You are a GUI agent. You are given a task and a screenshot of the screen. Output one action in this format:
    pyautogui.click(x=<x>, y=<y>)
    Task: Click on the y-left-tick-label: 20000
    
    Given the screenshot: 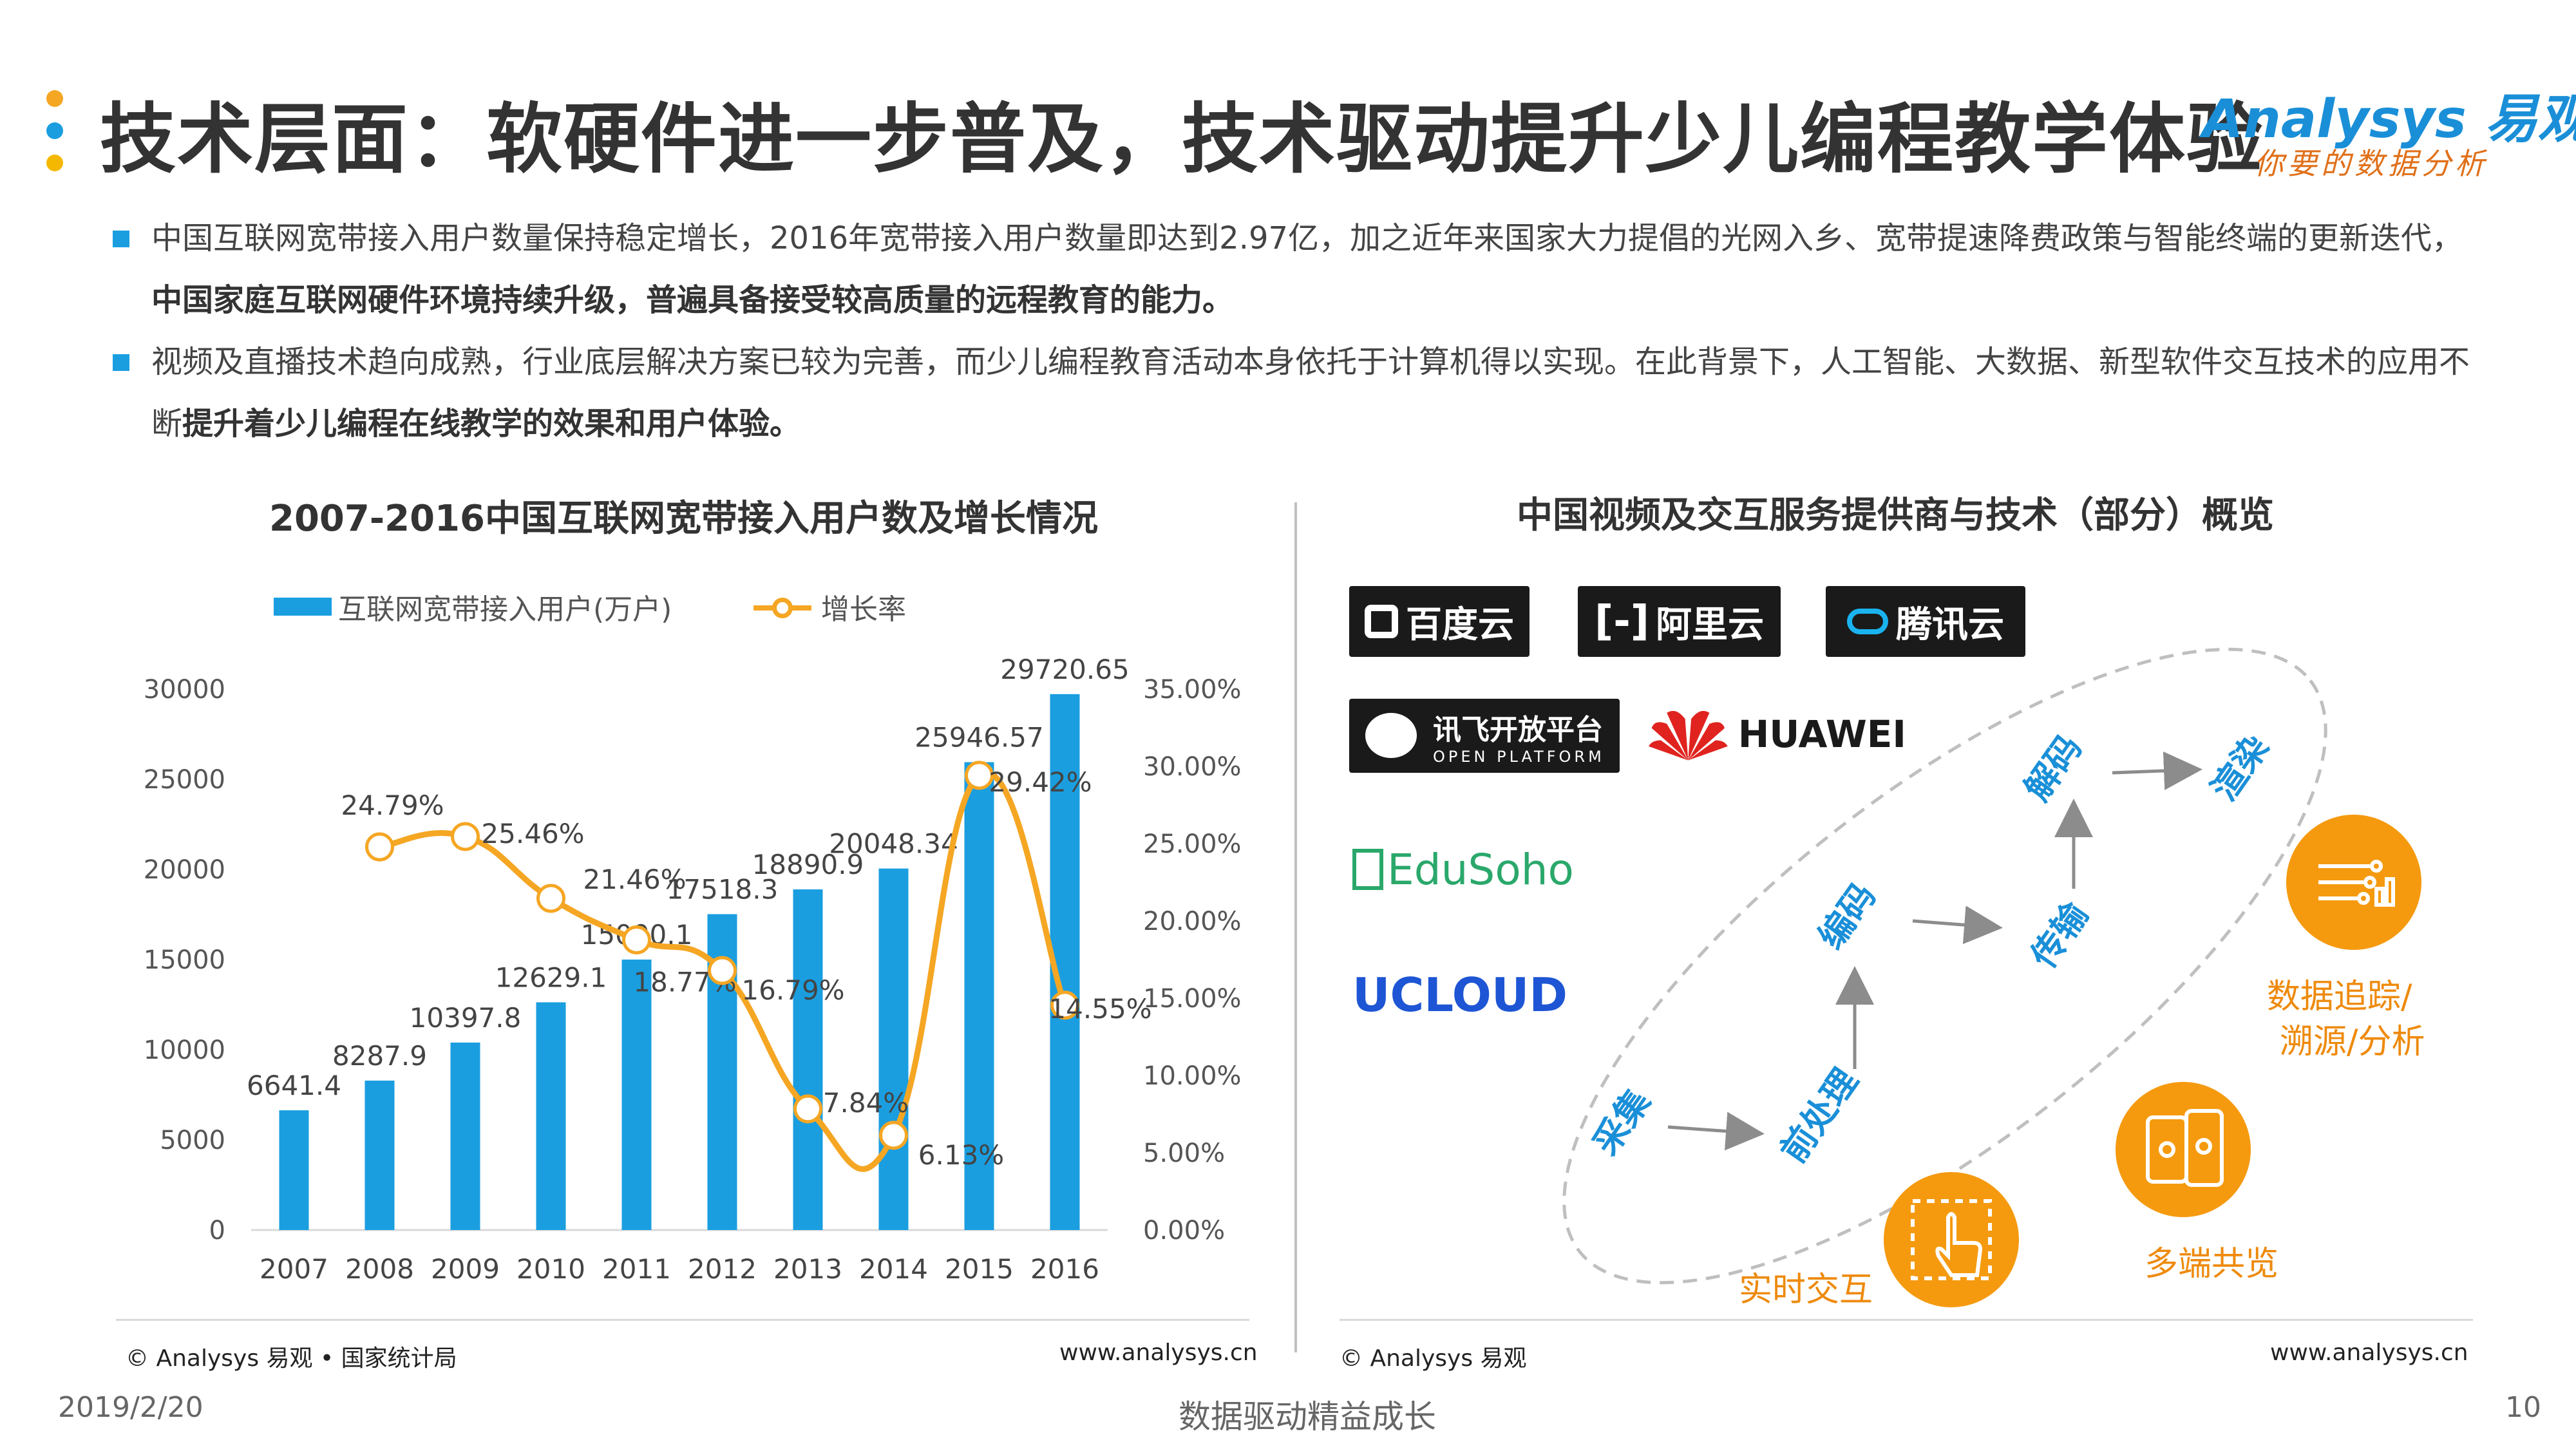 What is the action you would take?
    pyautogui.click(x=184, y=870)
    